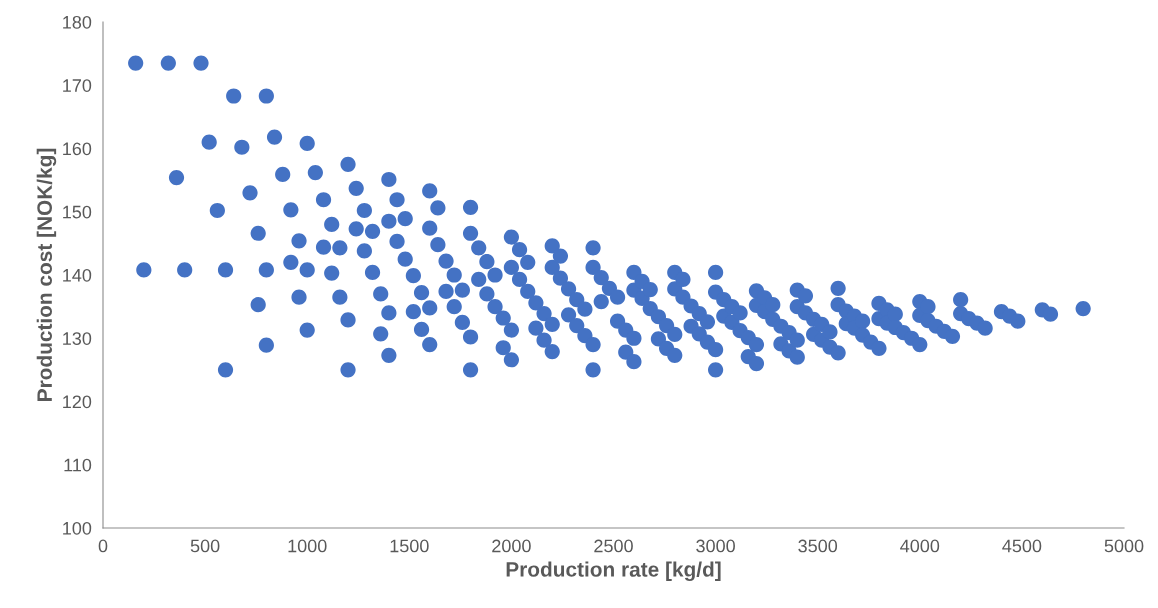 The image size is (1158, 608). I want to click on y-tick-label: 100, so click(77, 528).